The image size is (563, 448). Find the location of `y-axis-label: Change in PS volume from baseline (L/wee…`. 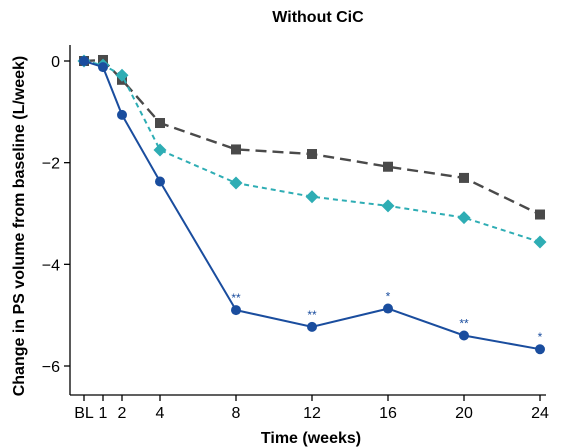

y-axis-label: Change in PS volume from baseline (L/wee… is located at coordinates (19, 226).